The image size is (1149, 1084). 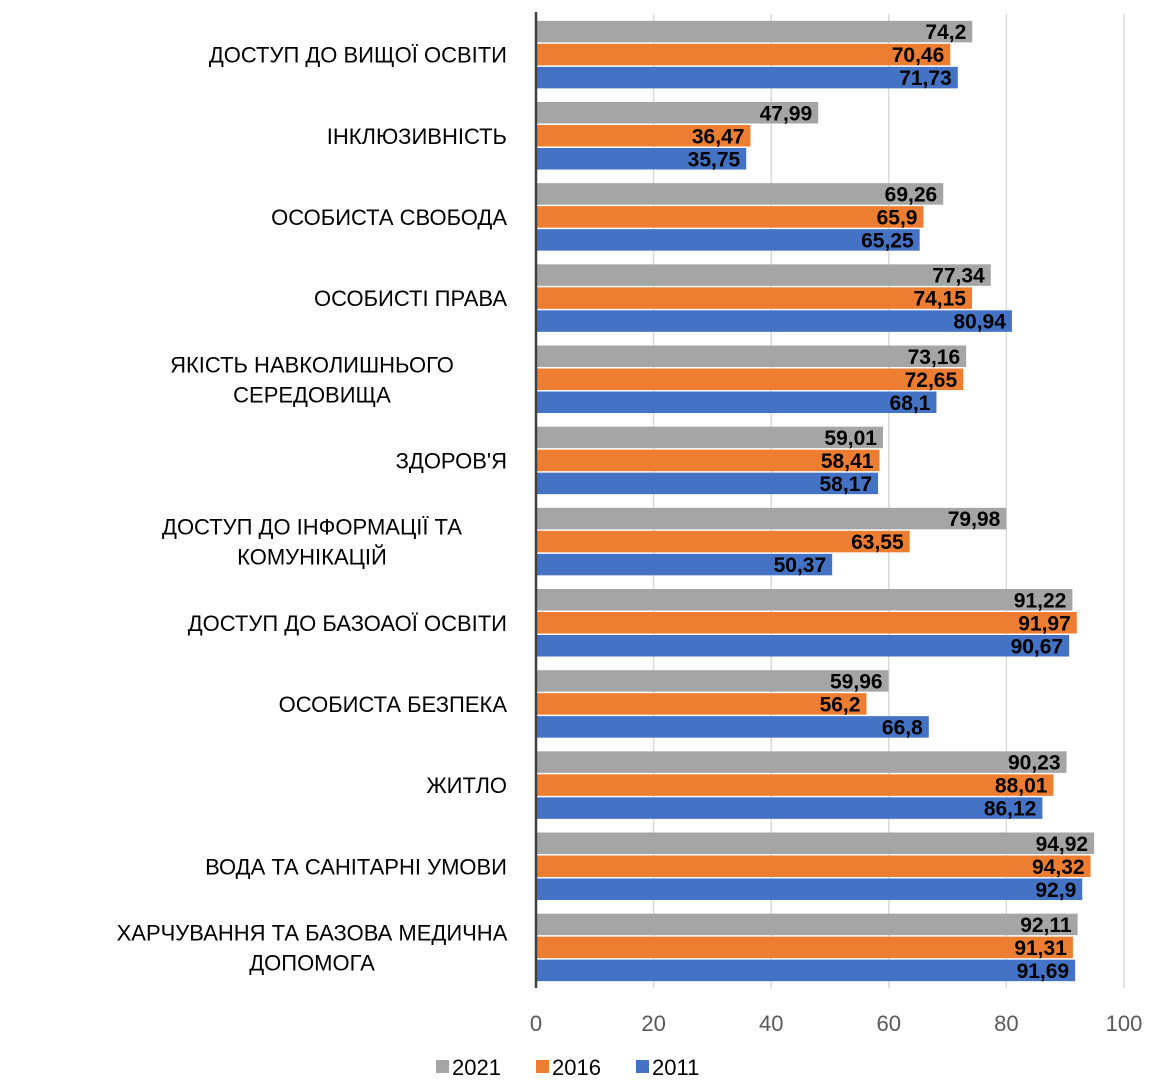 What do you see at coordinates (910, 403) in the screenshot?
I see `data-label: 68,1` at bounding box center [910, 403].